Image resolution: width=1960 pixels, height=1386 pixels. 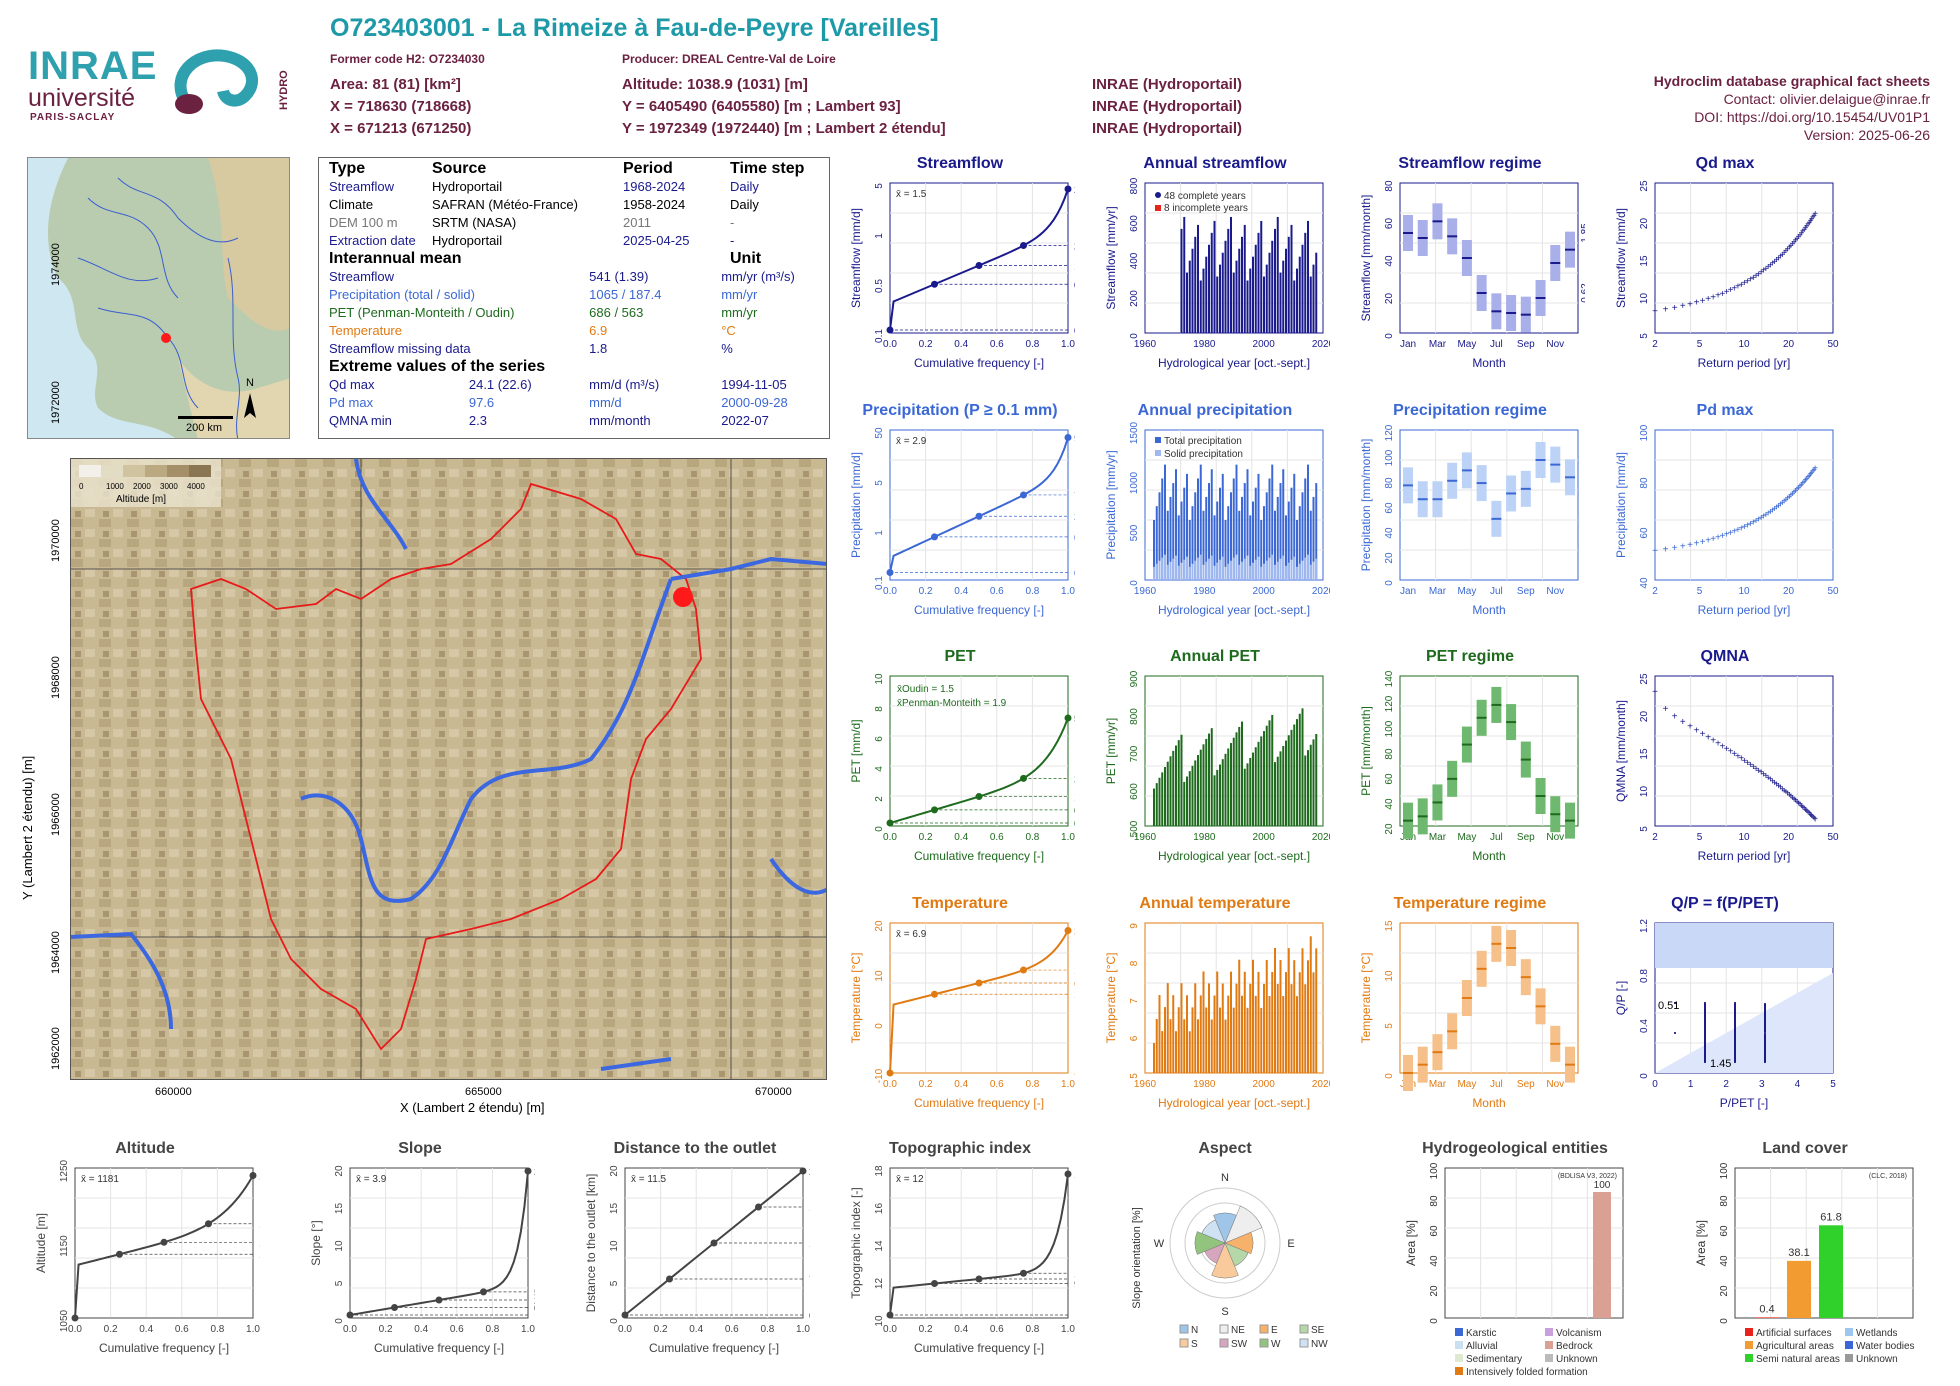 What do you see at coordinates (879, 799) in the screenshot?
I see `y-tick-label: 2` at bounding box center [879, 799].